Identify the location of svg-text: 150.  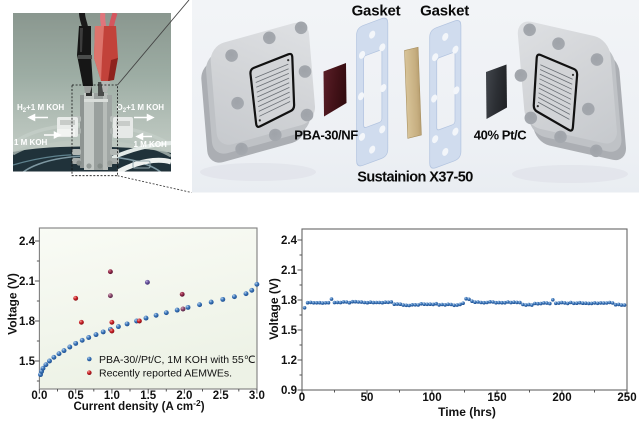
(496, 398).